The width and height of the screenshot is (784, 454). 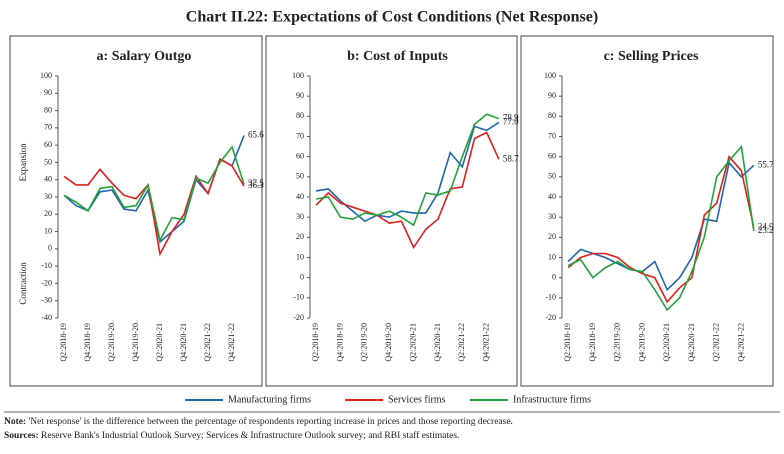 What do you see at coordinates (552, 399) in the screenshot?
I see `legend-label: Infrastructure firms` at bounding box center [552, 399].